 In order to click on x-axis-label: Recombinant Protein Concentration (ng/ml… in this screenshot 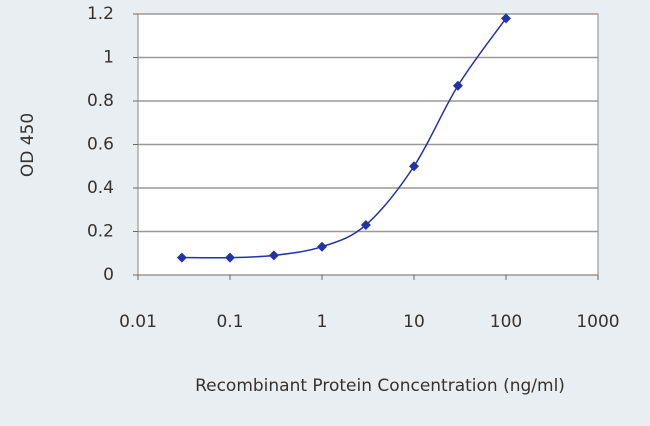, I will do `click(380, 386)`.